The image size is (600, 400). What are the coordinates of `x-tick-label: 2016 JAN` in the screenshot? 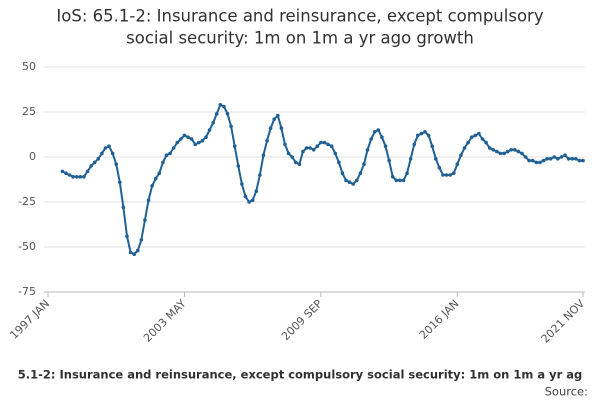 It's located at (439, 319).